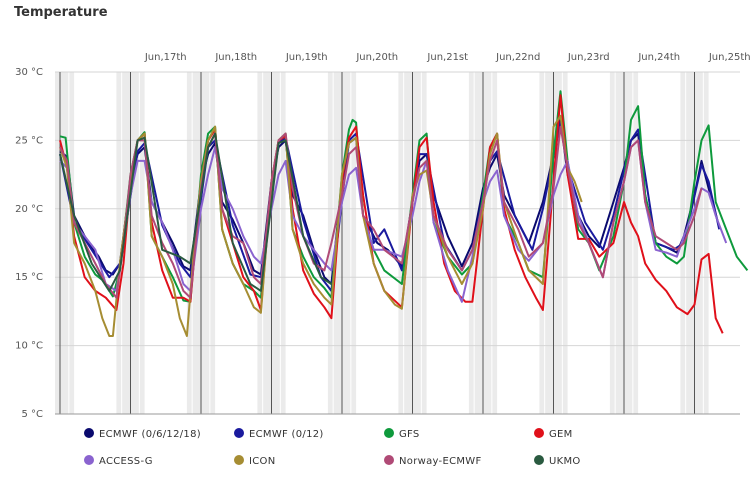 Image resolution: width=753 pixels, height=486 pixels. What do you see at coordinates (29, 209) in the screenshot?
I see `y-tick-label: 20 °C` at bounding box center [29, 209].